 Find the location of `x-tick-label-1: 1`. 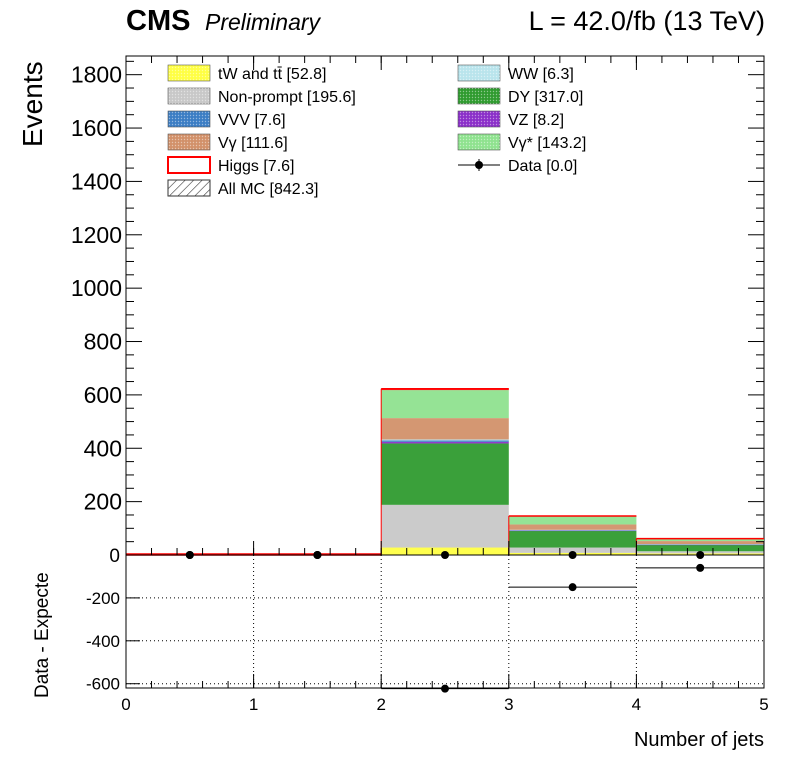

x-tick-label-1: 1 is located at coordinates (253, 704).